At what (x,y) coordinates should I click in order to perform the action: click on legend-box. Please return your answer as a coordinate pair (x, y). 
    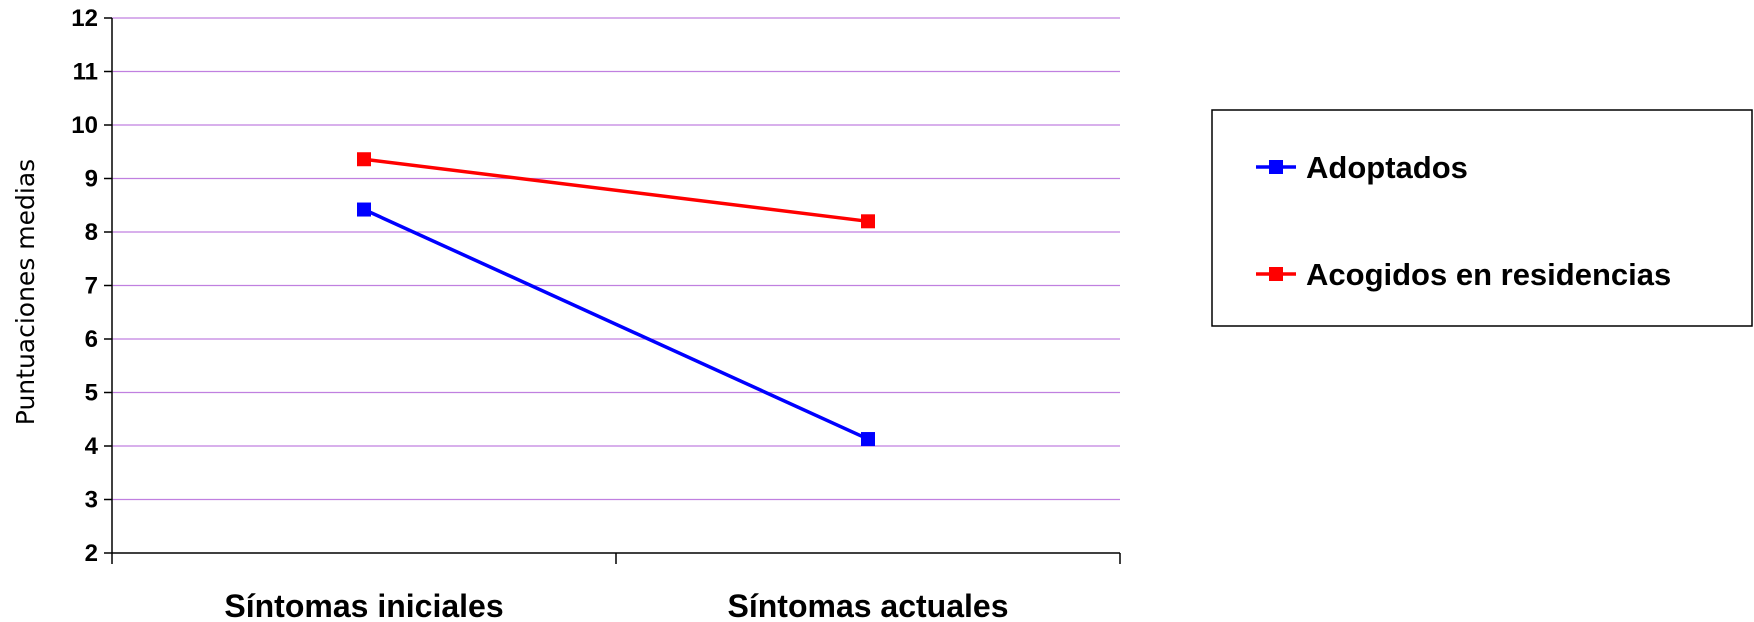
    Looking at the image, I should click on (1482, 218).